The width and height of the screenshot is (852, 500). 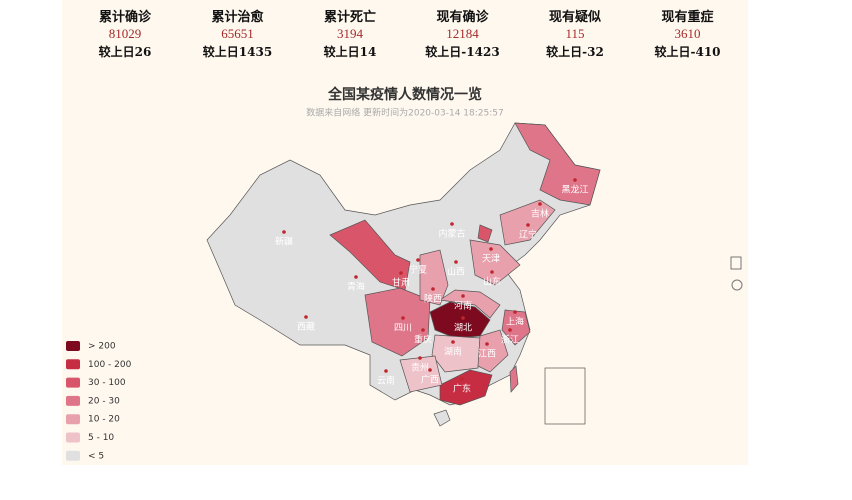 I want to click on toolbox, so click(x=736, y=273).